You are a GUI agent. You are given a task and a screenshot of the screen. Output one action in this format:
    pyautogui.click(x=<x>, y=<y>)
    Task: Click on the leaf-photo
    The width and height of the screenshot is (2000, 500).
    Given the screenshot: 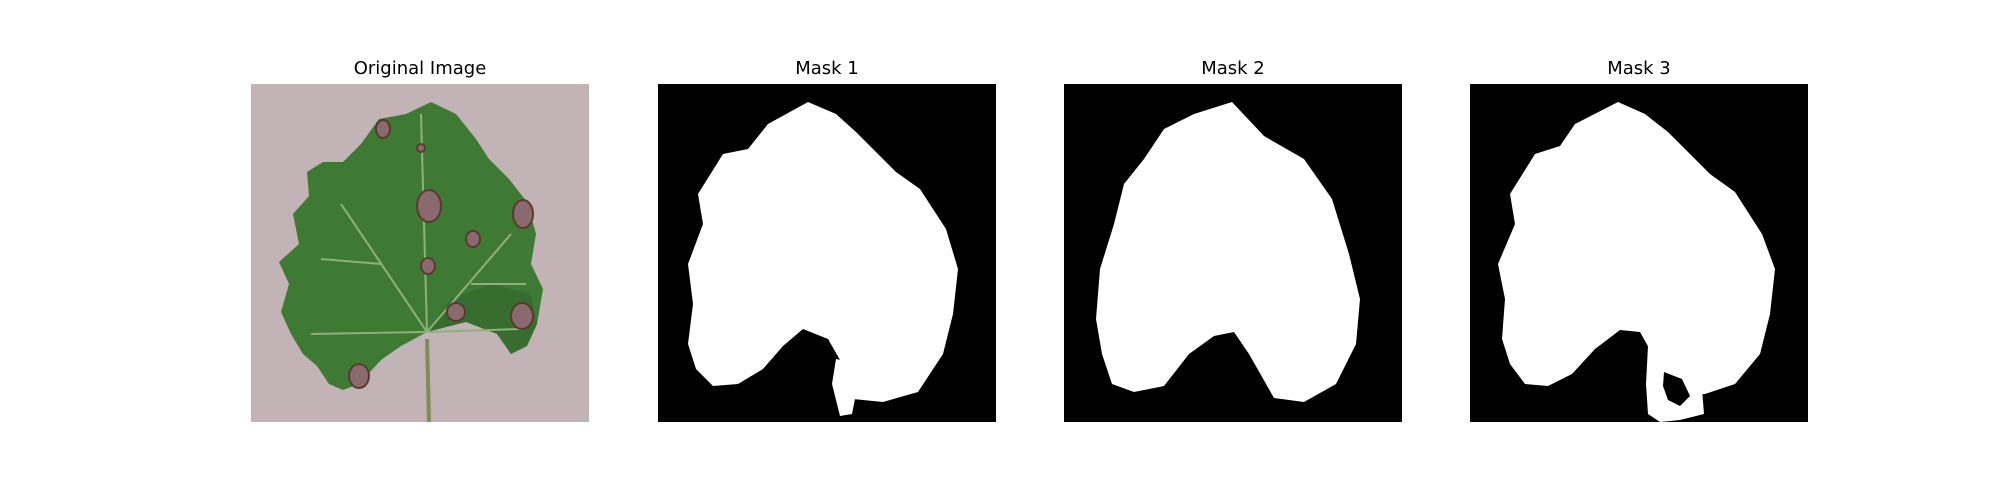 What is the action you would take?
    pyautogui.click(x=420, y=253)
    